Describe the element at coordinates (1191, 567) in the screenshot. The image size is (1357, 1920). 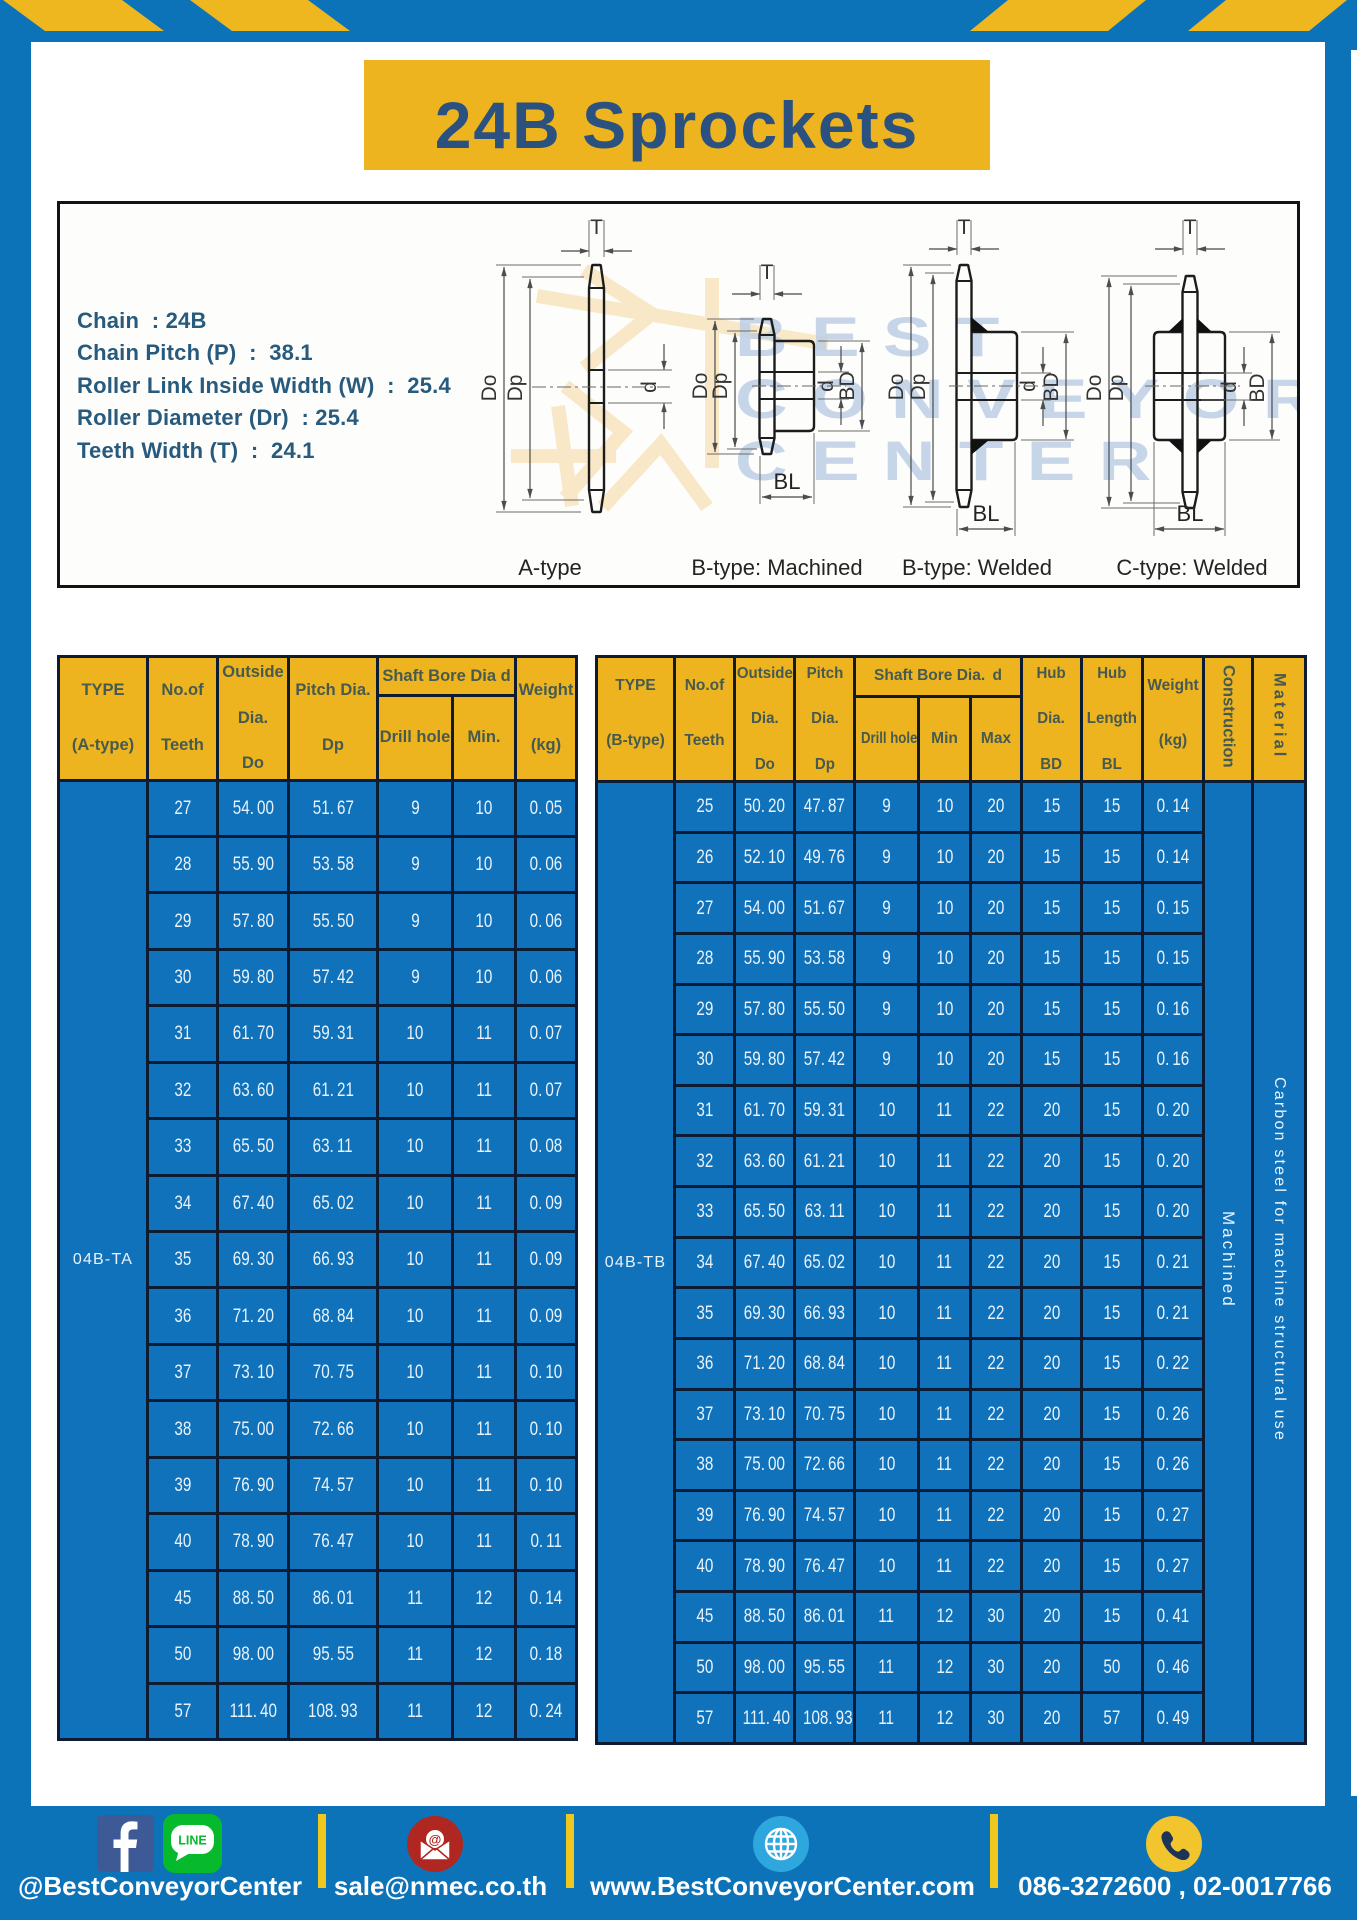
I see `svg-text: C-type: Welded` at that location.